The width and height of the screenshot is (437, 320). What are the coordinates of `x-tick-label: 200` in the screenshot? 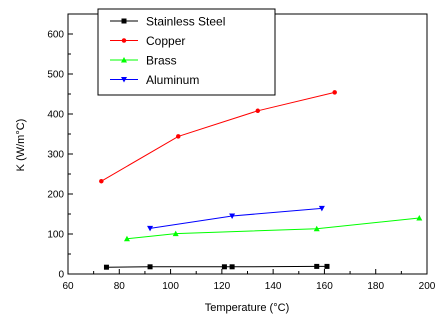 It's located at (427, 286).